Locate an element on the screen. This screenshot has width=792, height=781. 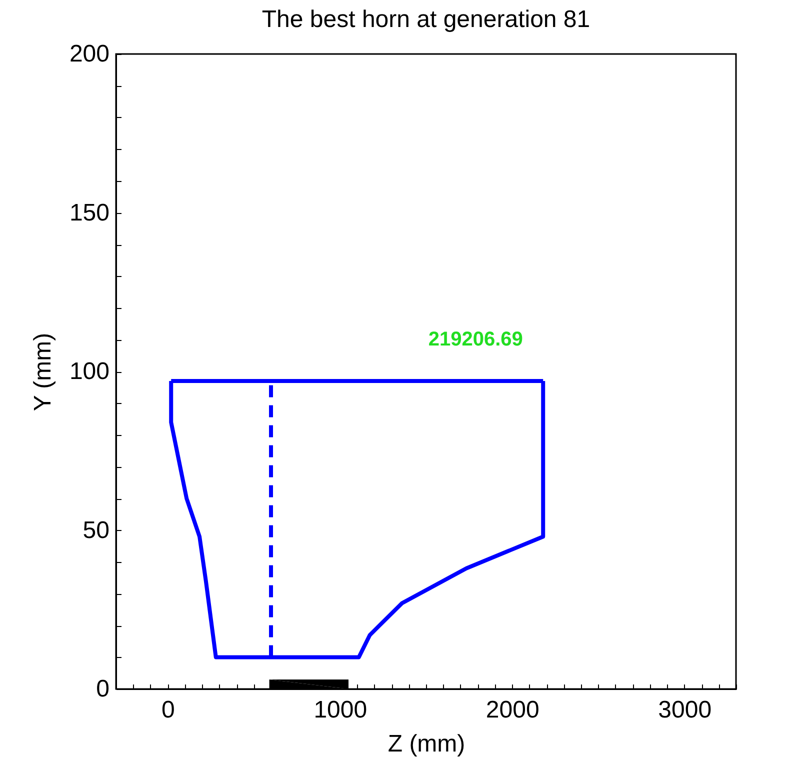
y-axis-title: Y (mm) is located at coordinates (42, 372).